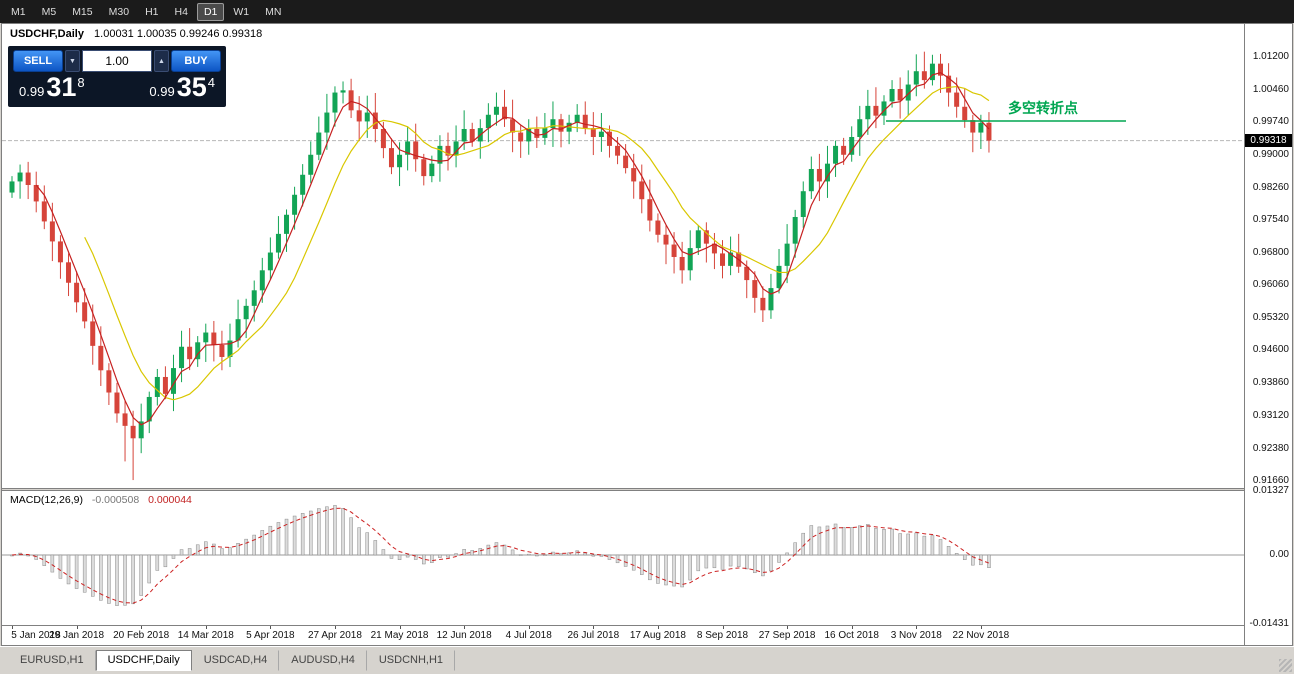  What do you see at coordinates (52, 660) in the screenshot?
I see `tab-eurusd-h1: EURUSD,H1` at bounding box center [52, 660].